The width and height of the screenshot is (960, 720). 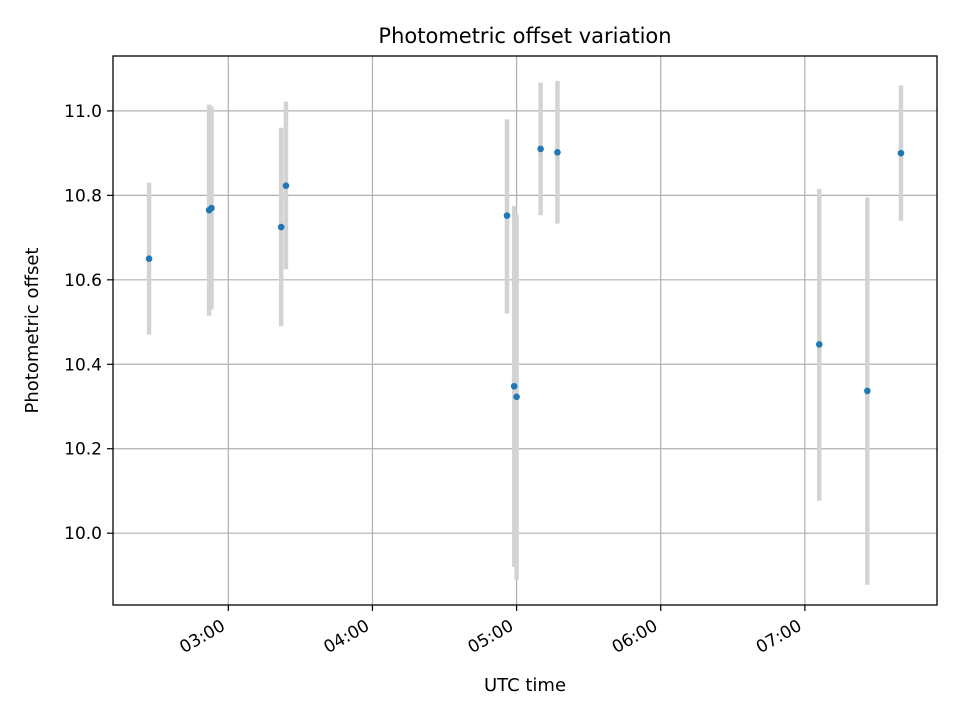 What do you see at coordinates (524, 36) in the screenshot?
I see `chart-title: Photometric offset variation` at bounding box center [524, 36].